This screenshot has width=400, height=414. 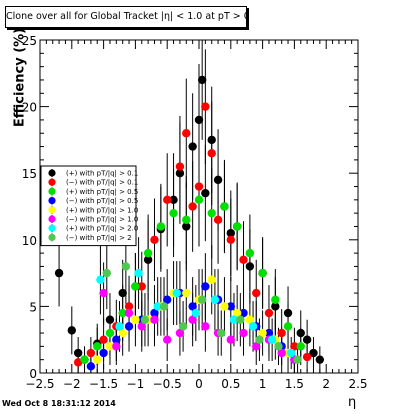 What do you see at coordinates (29, 241) in the screenshot?
I see `y-tick-label: 10` at bounding box center [29, 241].